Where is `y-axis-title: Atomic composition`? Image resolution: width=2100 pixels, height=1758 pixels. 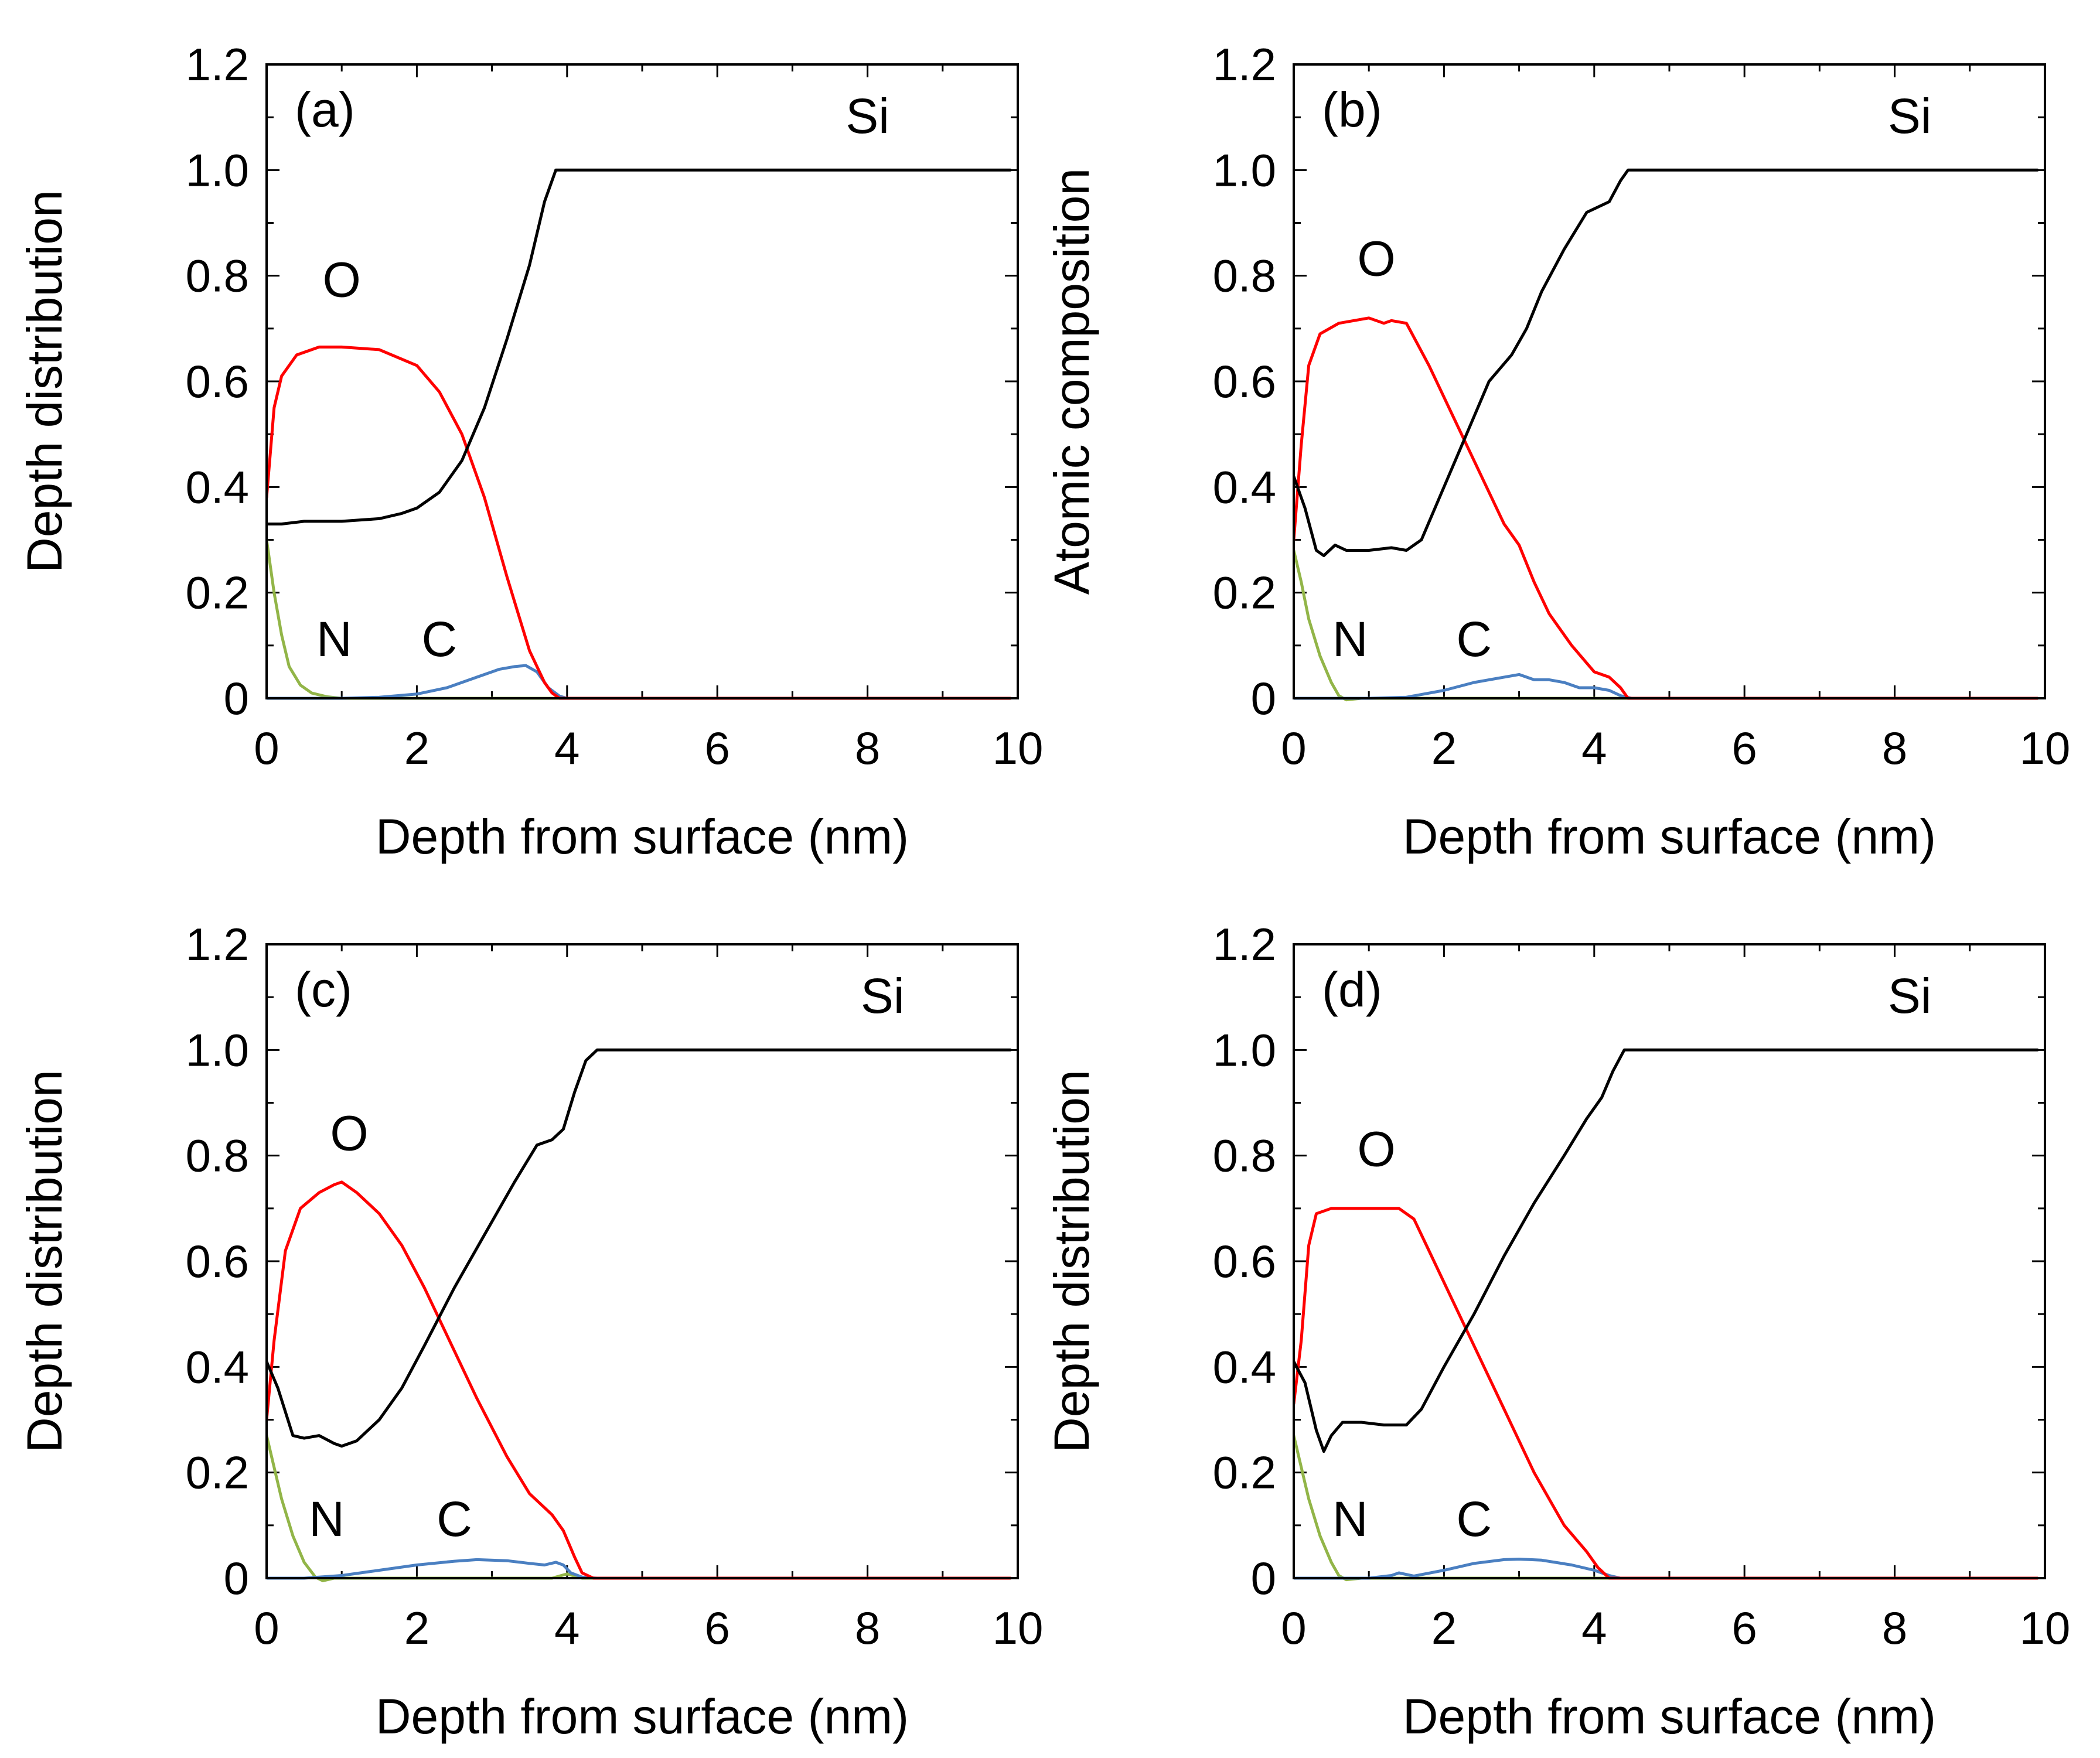 y-axis-title: Atomic composition is located at coordinates (1071, 381).